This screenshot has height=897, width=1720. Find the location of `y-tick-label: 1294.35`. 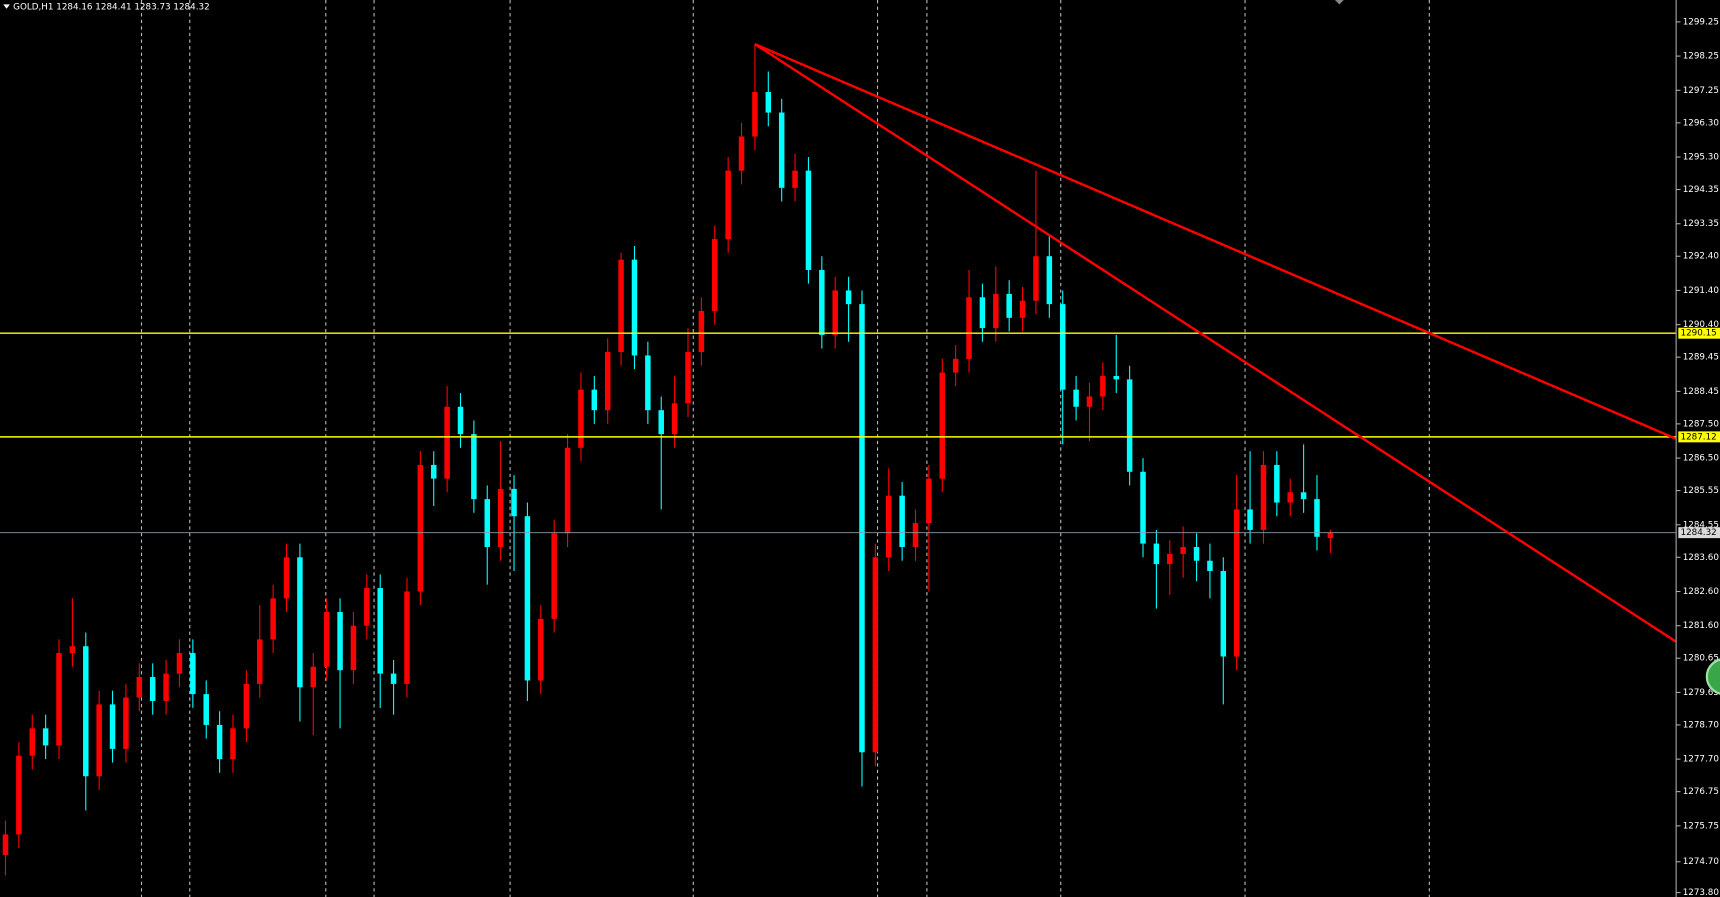

y-tick-label: 1294.35 is located at coordinates (1701, 190).